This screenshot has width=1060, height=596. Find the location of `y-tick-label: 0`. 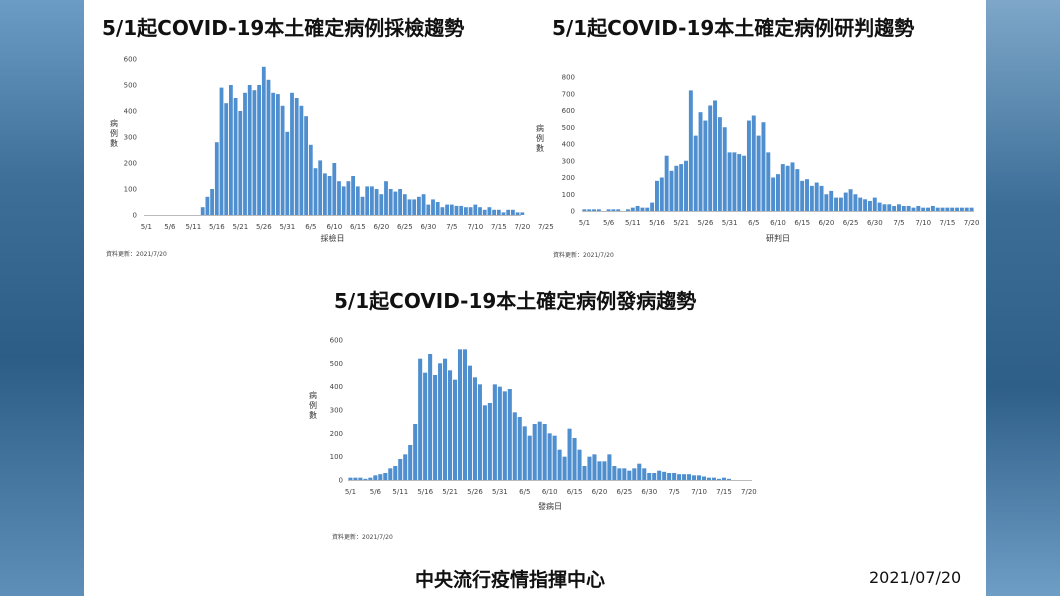

y-tick-label: 0 is located at coordinates (135, 216).